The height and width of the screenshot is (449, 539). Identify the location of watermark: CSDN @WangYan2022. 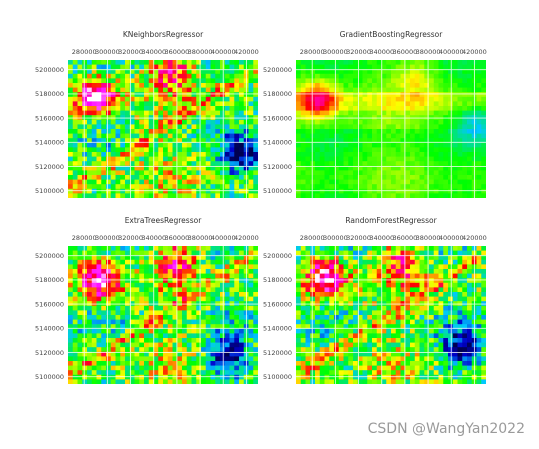
(446, 429).